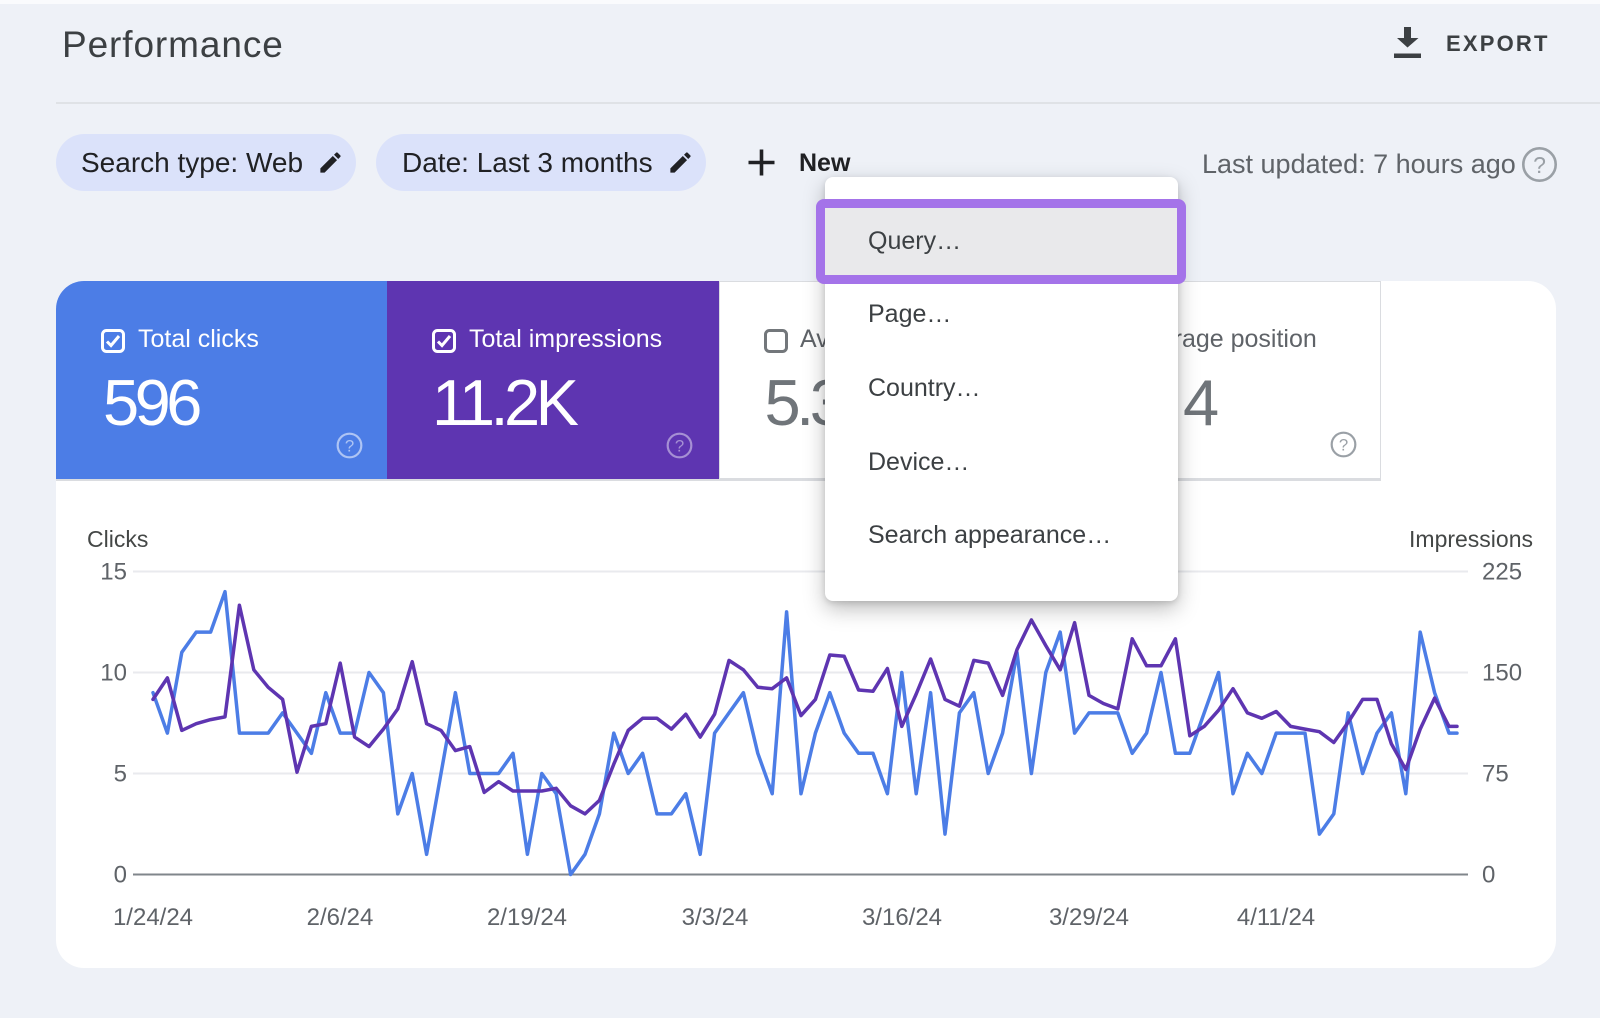  Describe the element at coordinates (1089, 917) in the screenshot. I see `svg-text: 3/29/24` at that location.